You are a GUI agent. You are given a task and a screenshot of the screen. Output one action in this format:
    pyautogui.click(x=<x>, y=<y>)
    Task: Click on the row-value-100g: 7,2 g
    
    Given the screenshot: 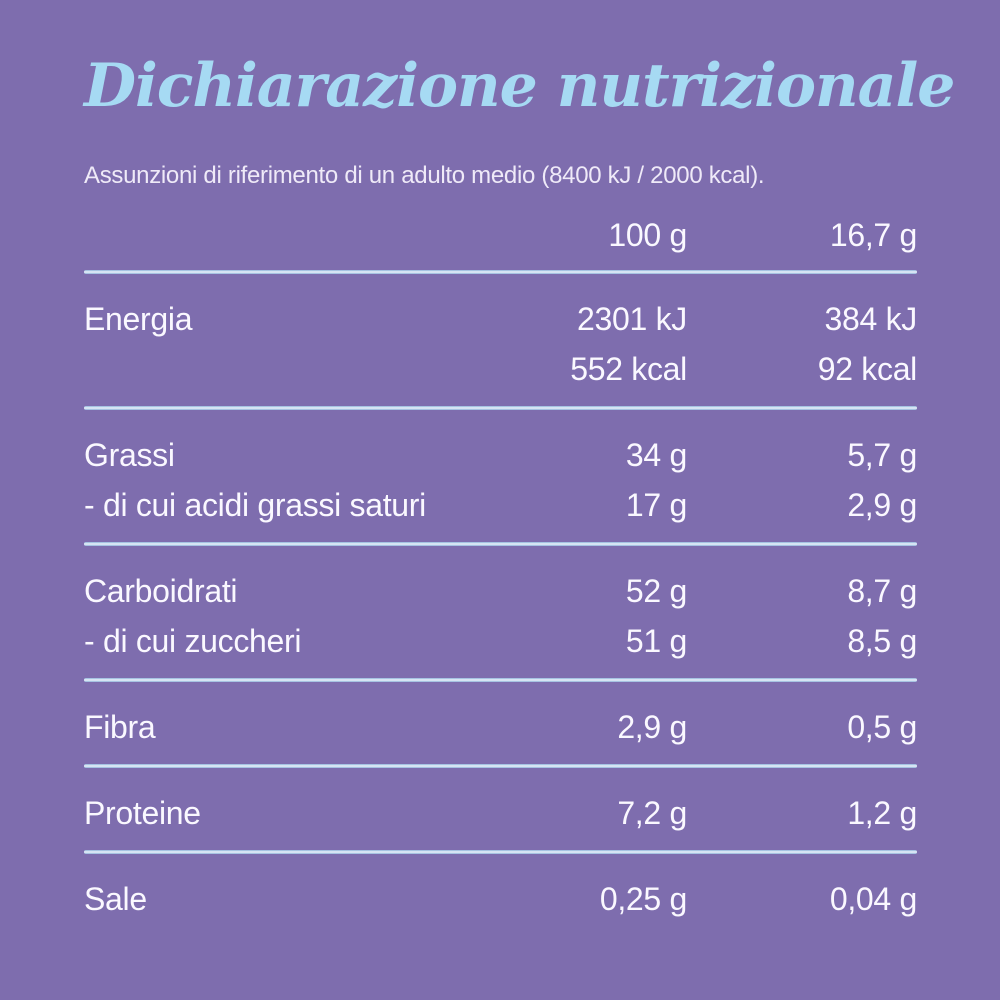 What is the action you would take?
    pyautogui.click(x=652, y=813)
    